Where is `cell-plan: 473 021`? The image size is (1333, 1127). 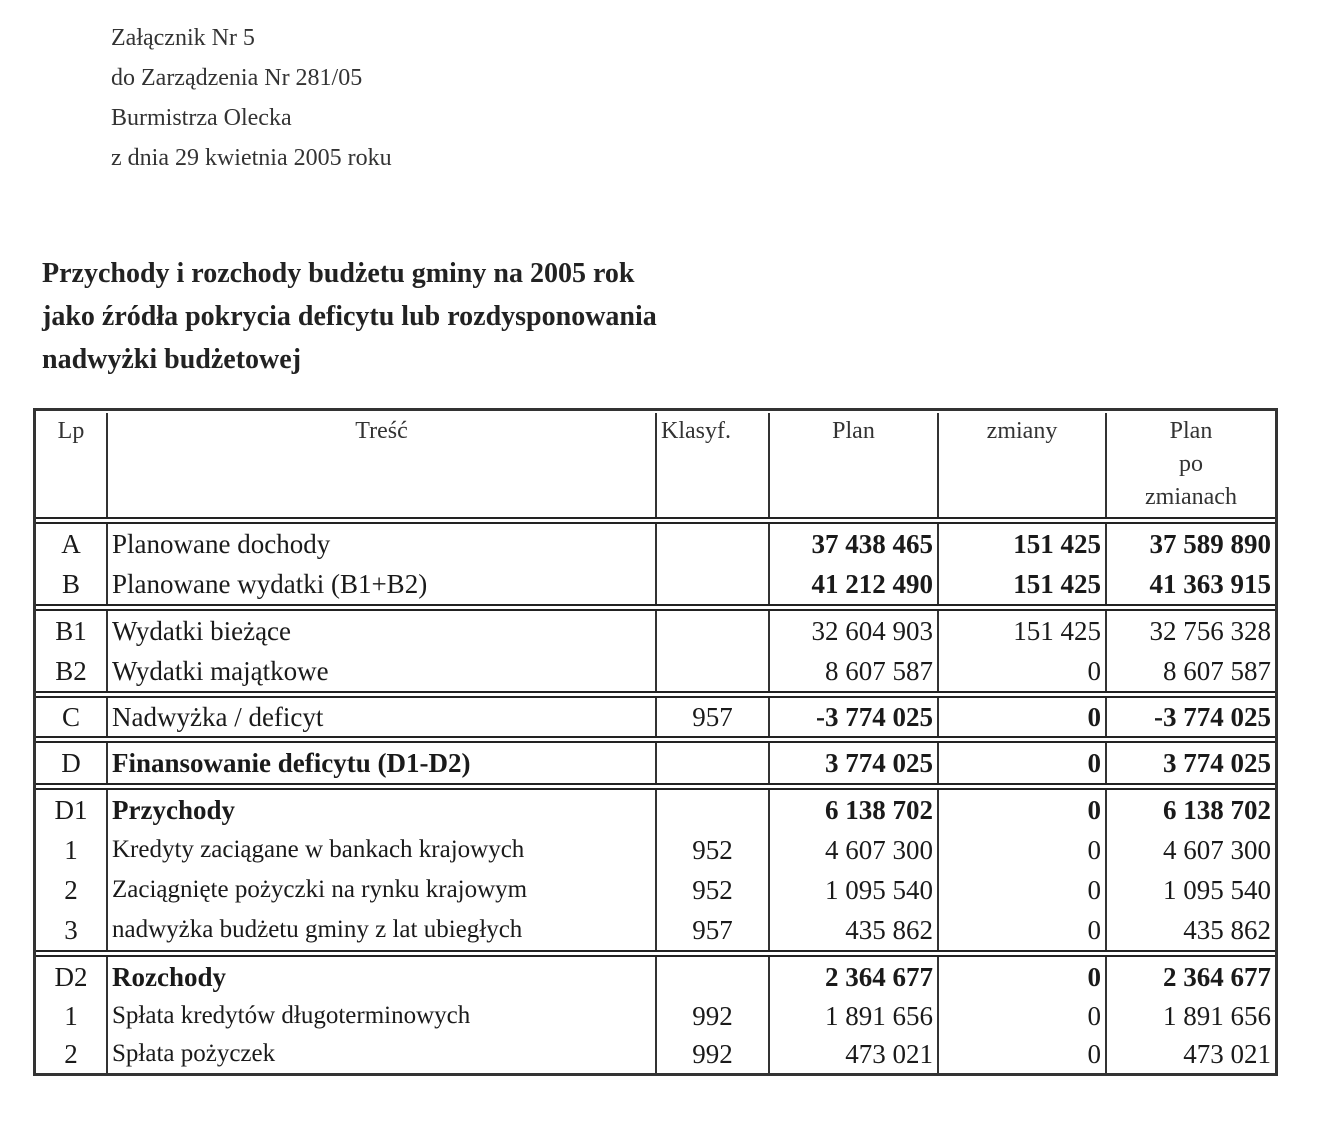 cell-plan: 473 021 is located at coordinates (854, 1054).